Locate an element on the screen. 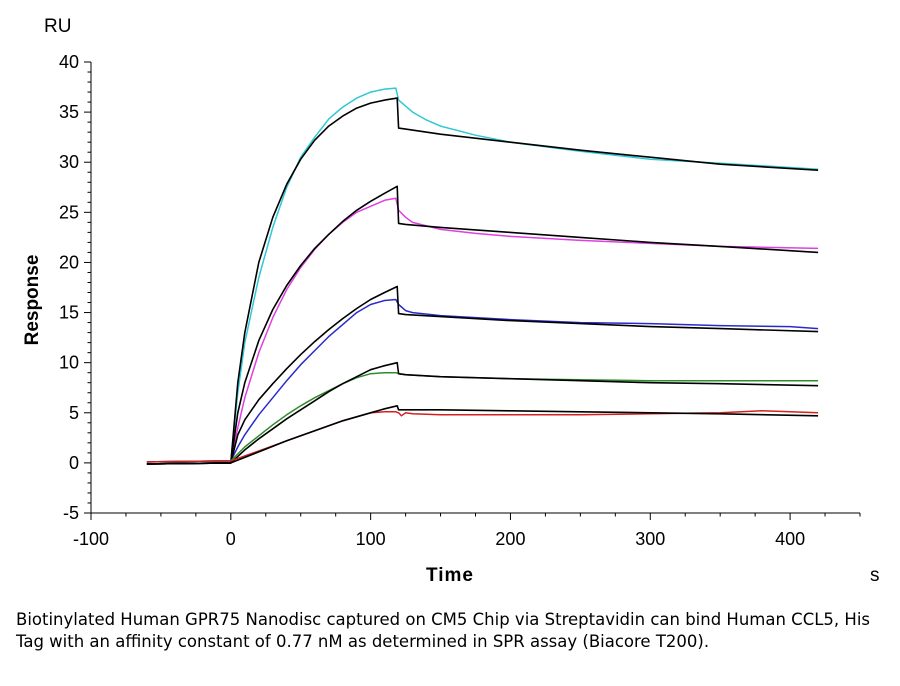  x-tick-label: 300 is located at coordinates (650, 539).